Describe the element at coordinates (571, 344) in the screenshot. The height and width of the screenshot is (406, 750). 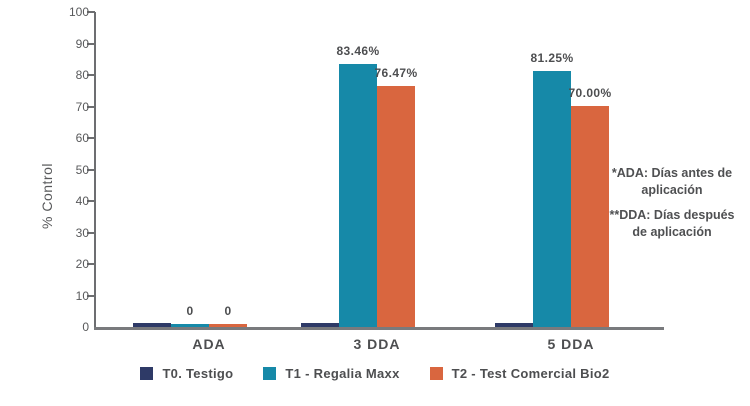
I see `category-label-5-DDA: 5 DDA` at that location.